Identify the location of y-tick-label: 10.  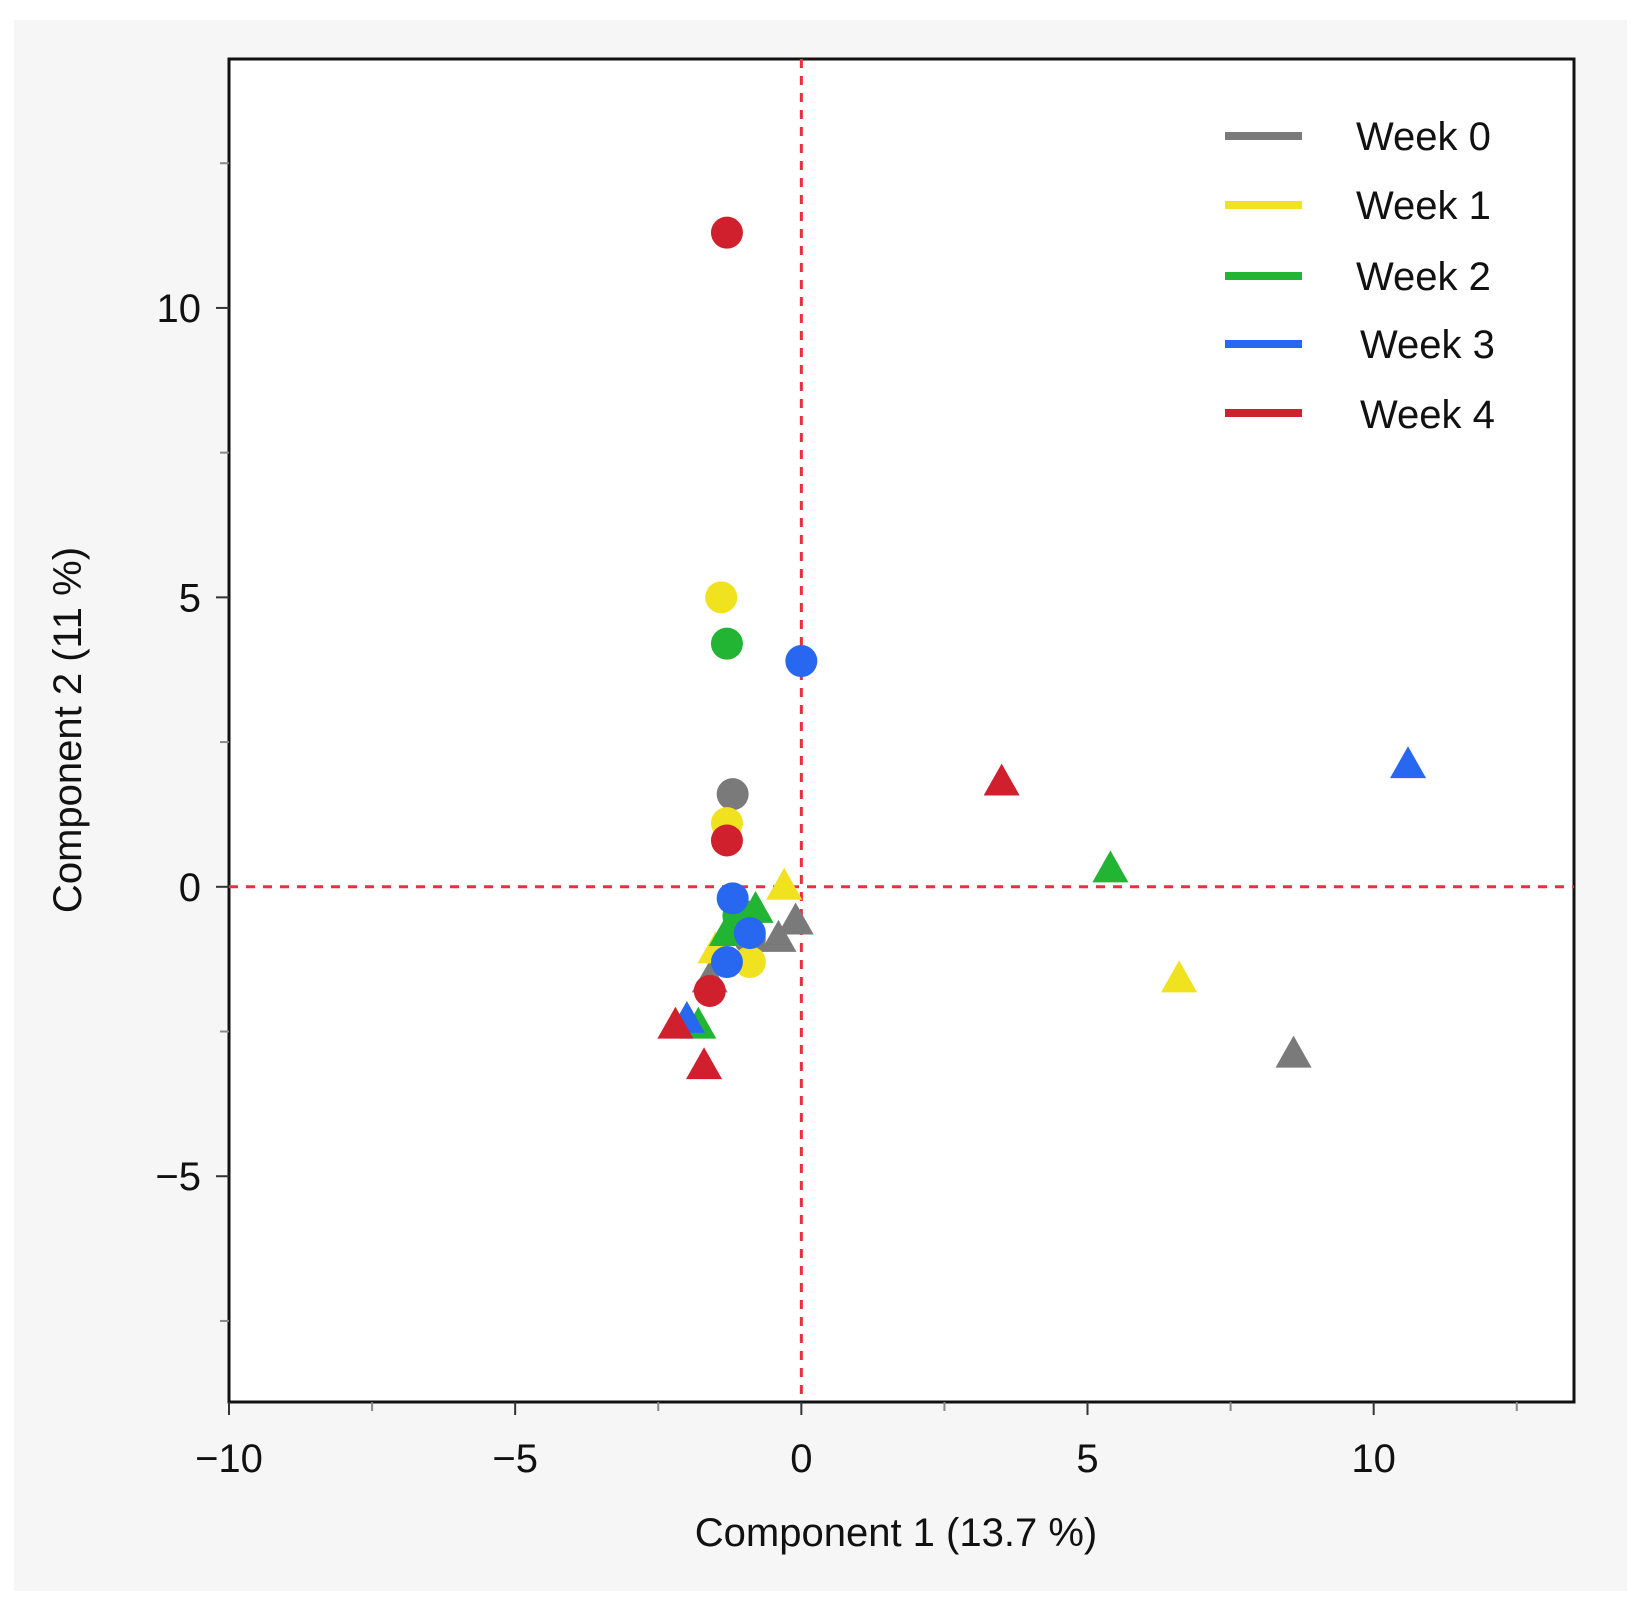
(179, 309).